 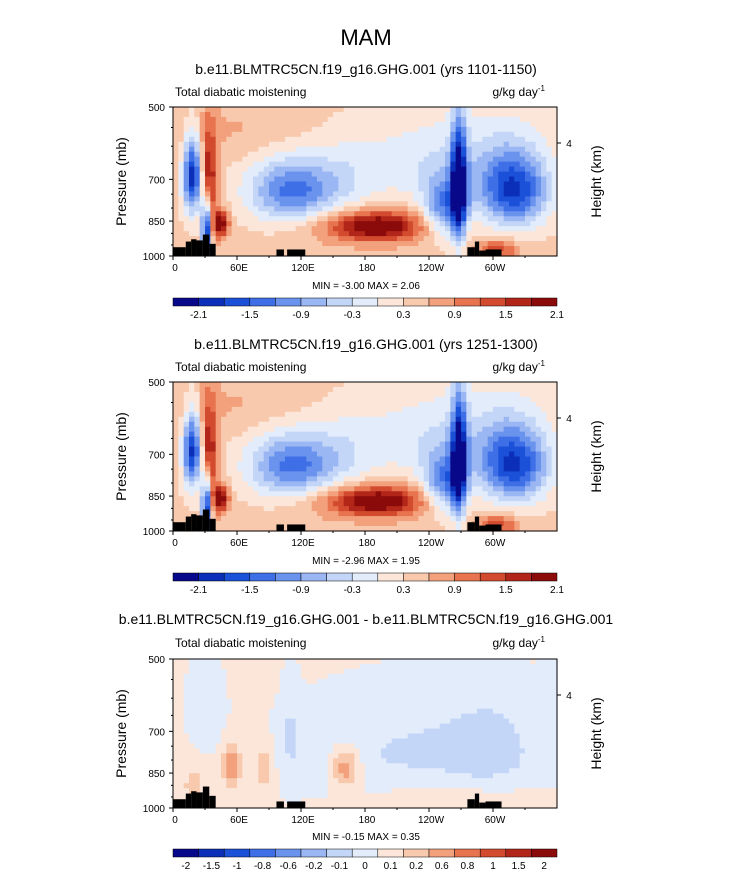 What do you see at coordinates (366, 286) in the screenshot?
I see `panel-stats: MIN = -3.00 MAX = 2.06` at bounding box center [366, 286].